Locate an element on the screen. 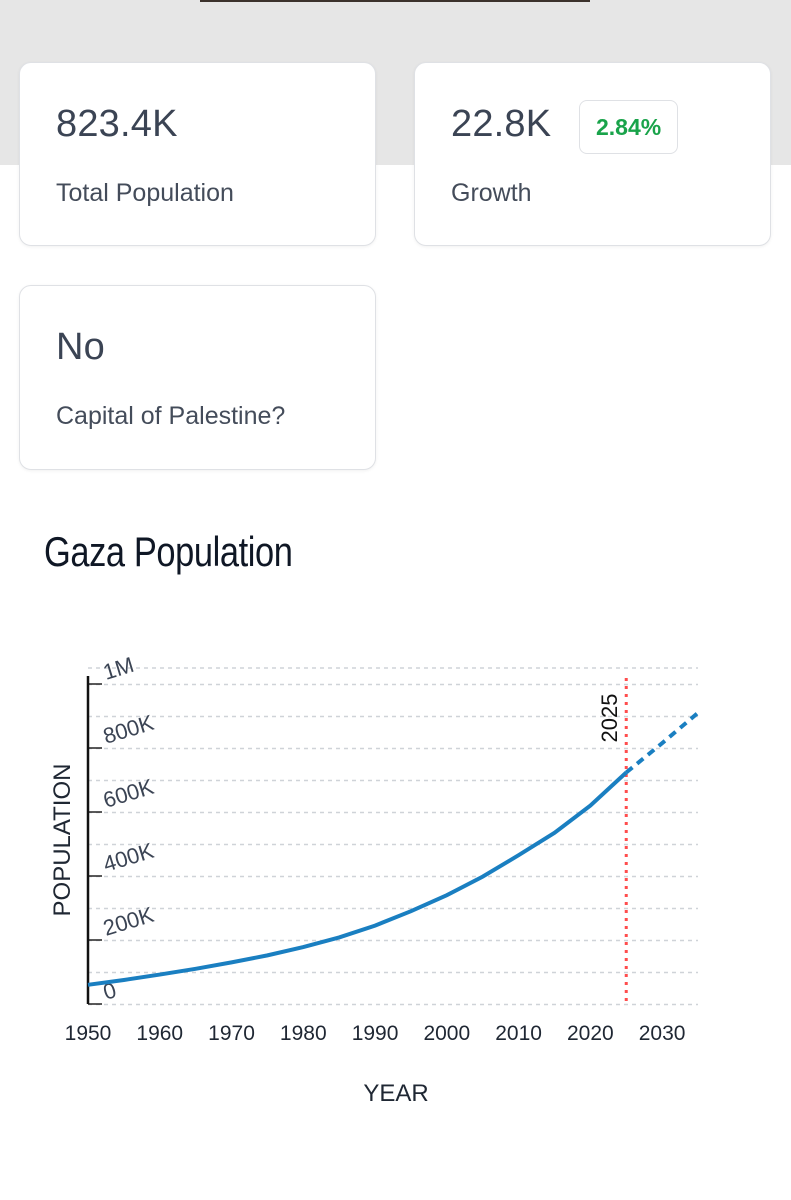  x-axis-ticks: 1950 1960 1970 1980 1990 2000 2010 2020 2030 is located at coordinates (375, 1033).